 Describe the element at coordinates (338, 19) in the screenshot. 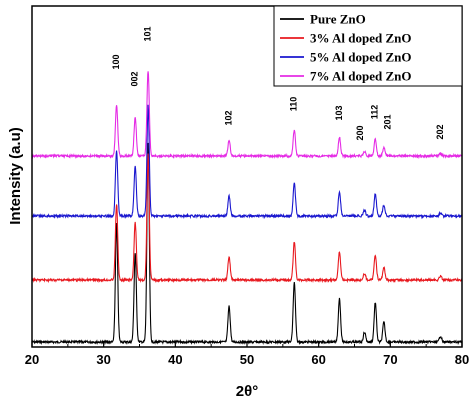

I see `legend-label-1: Pure ZnO` at that location.